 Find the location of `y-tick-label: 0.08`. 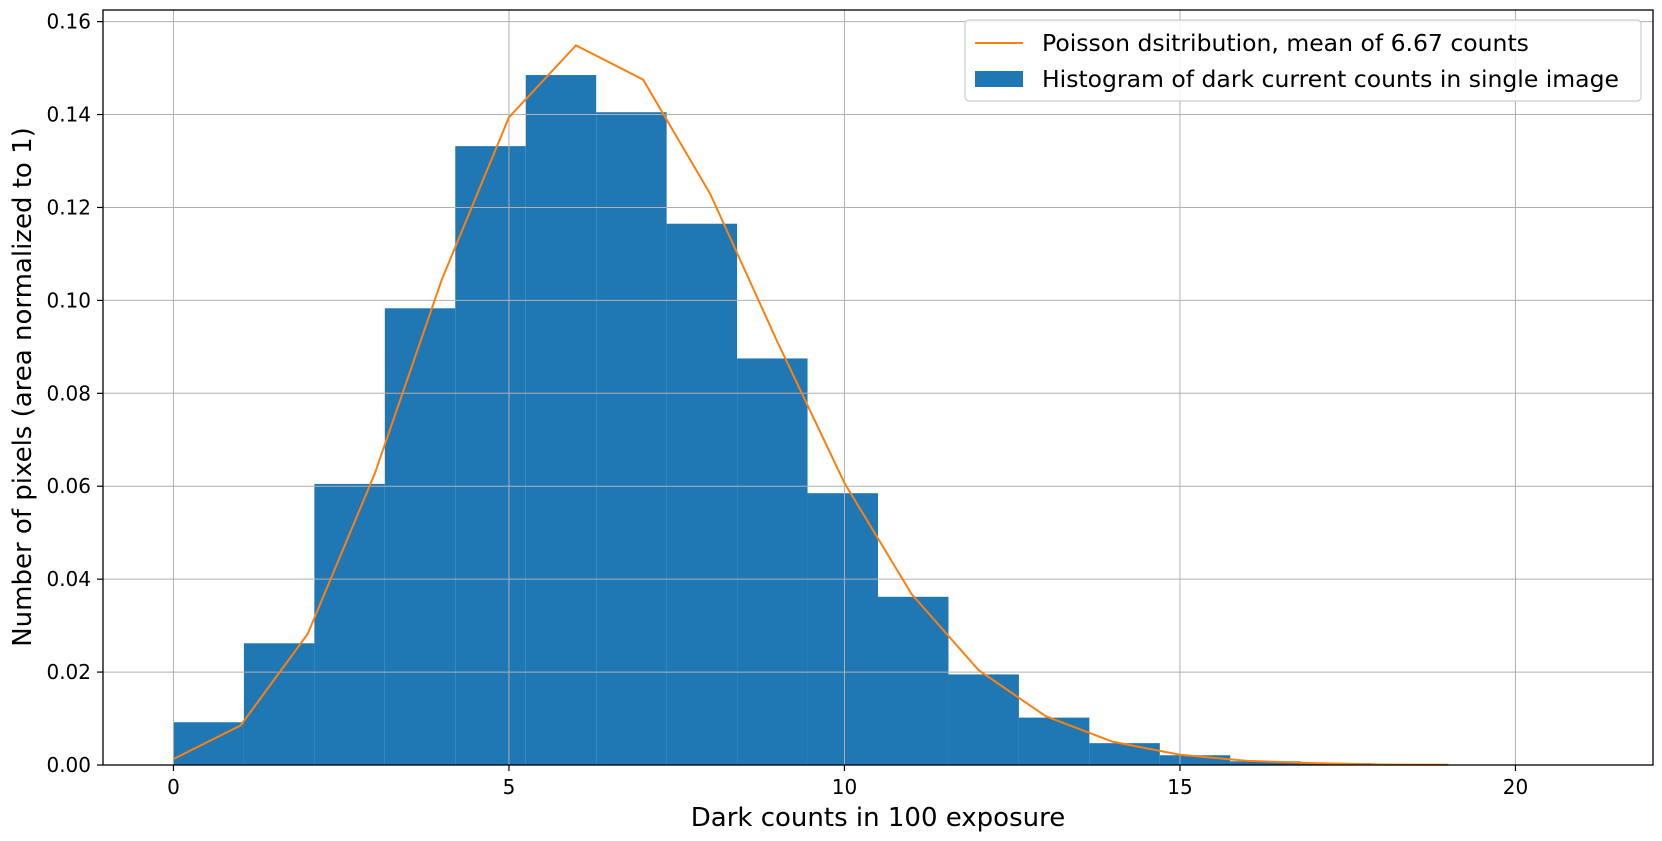

y-tick-label: 0.08 is located at coordinates (68, 393).